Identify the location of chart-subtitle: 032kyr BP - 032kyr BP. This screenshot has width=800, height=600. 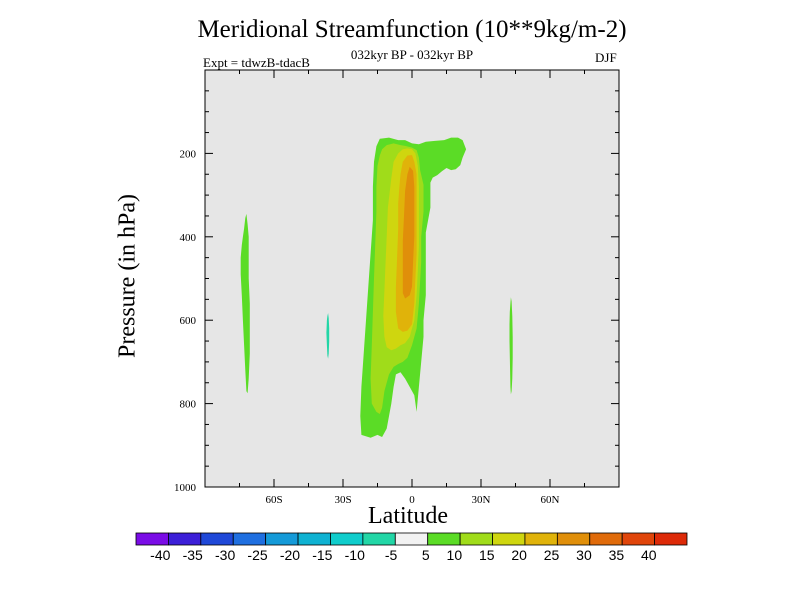
(412, 54).